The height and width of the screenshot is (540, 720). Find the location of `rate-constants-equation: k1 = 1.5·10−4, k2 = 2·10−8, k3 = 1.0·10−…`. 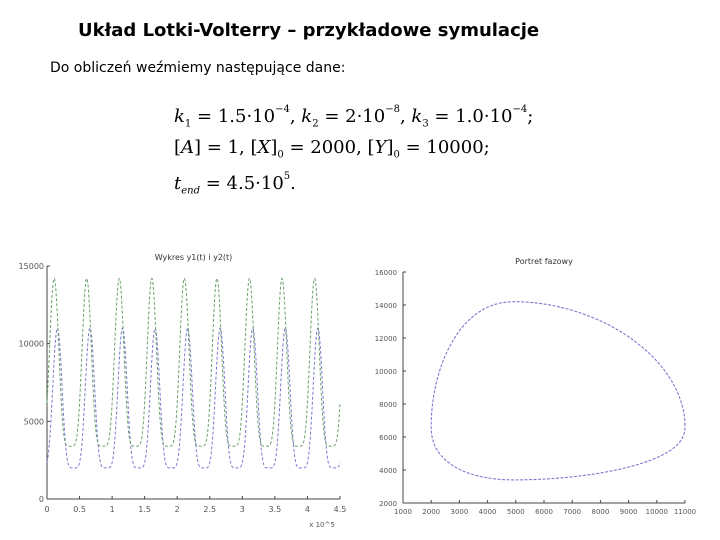

rate-constants-equation: k1 = 1.5·10−4, k2 = 2·10−8, k3 = 1.0·10−… is located at coordinates (354, 117).